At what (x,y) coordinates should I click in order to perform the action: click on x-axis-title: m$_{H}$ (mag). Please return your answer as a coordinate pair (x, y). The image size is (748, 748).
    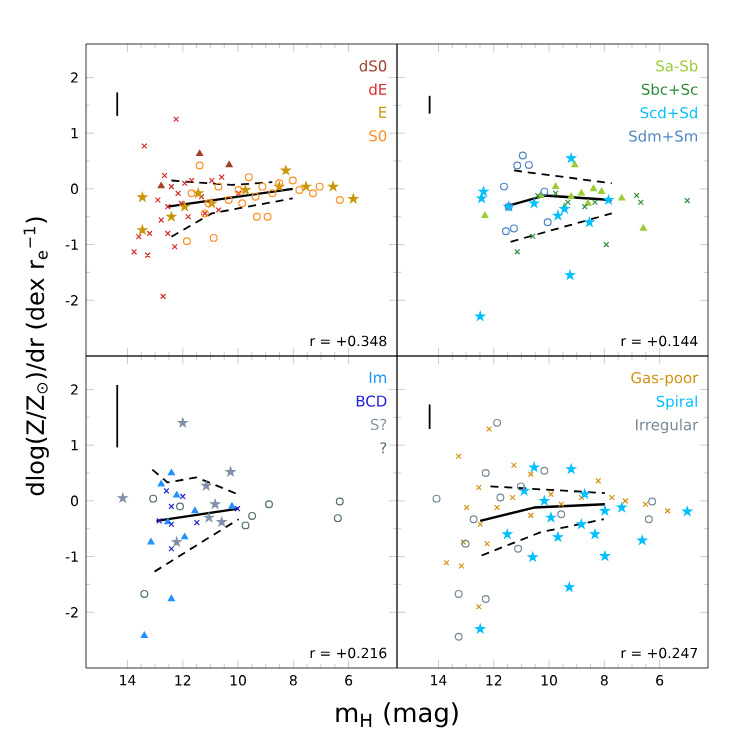
    Looking at the image, I should click on (397, 715).